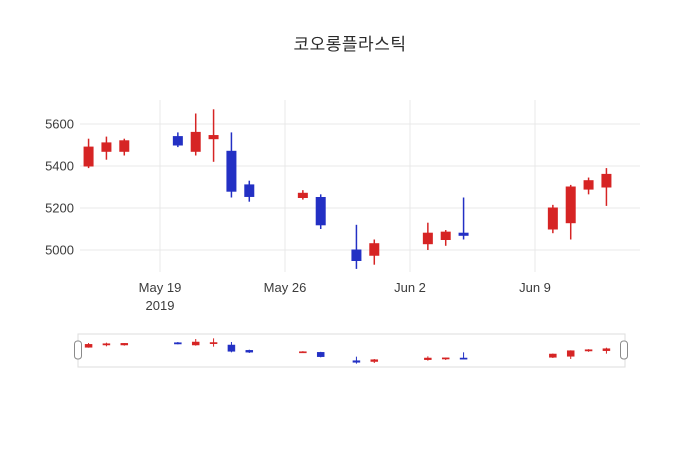  What do you see at coordinates (78, 350) in the screenshot?
I see `rangeslider-handle-left` at bounding box center [78, 350].